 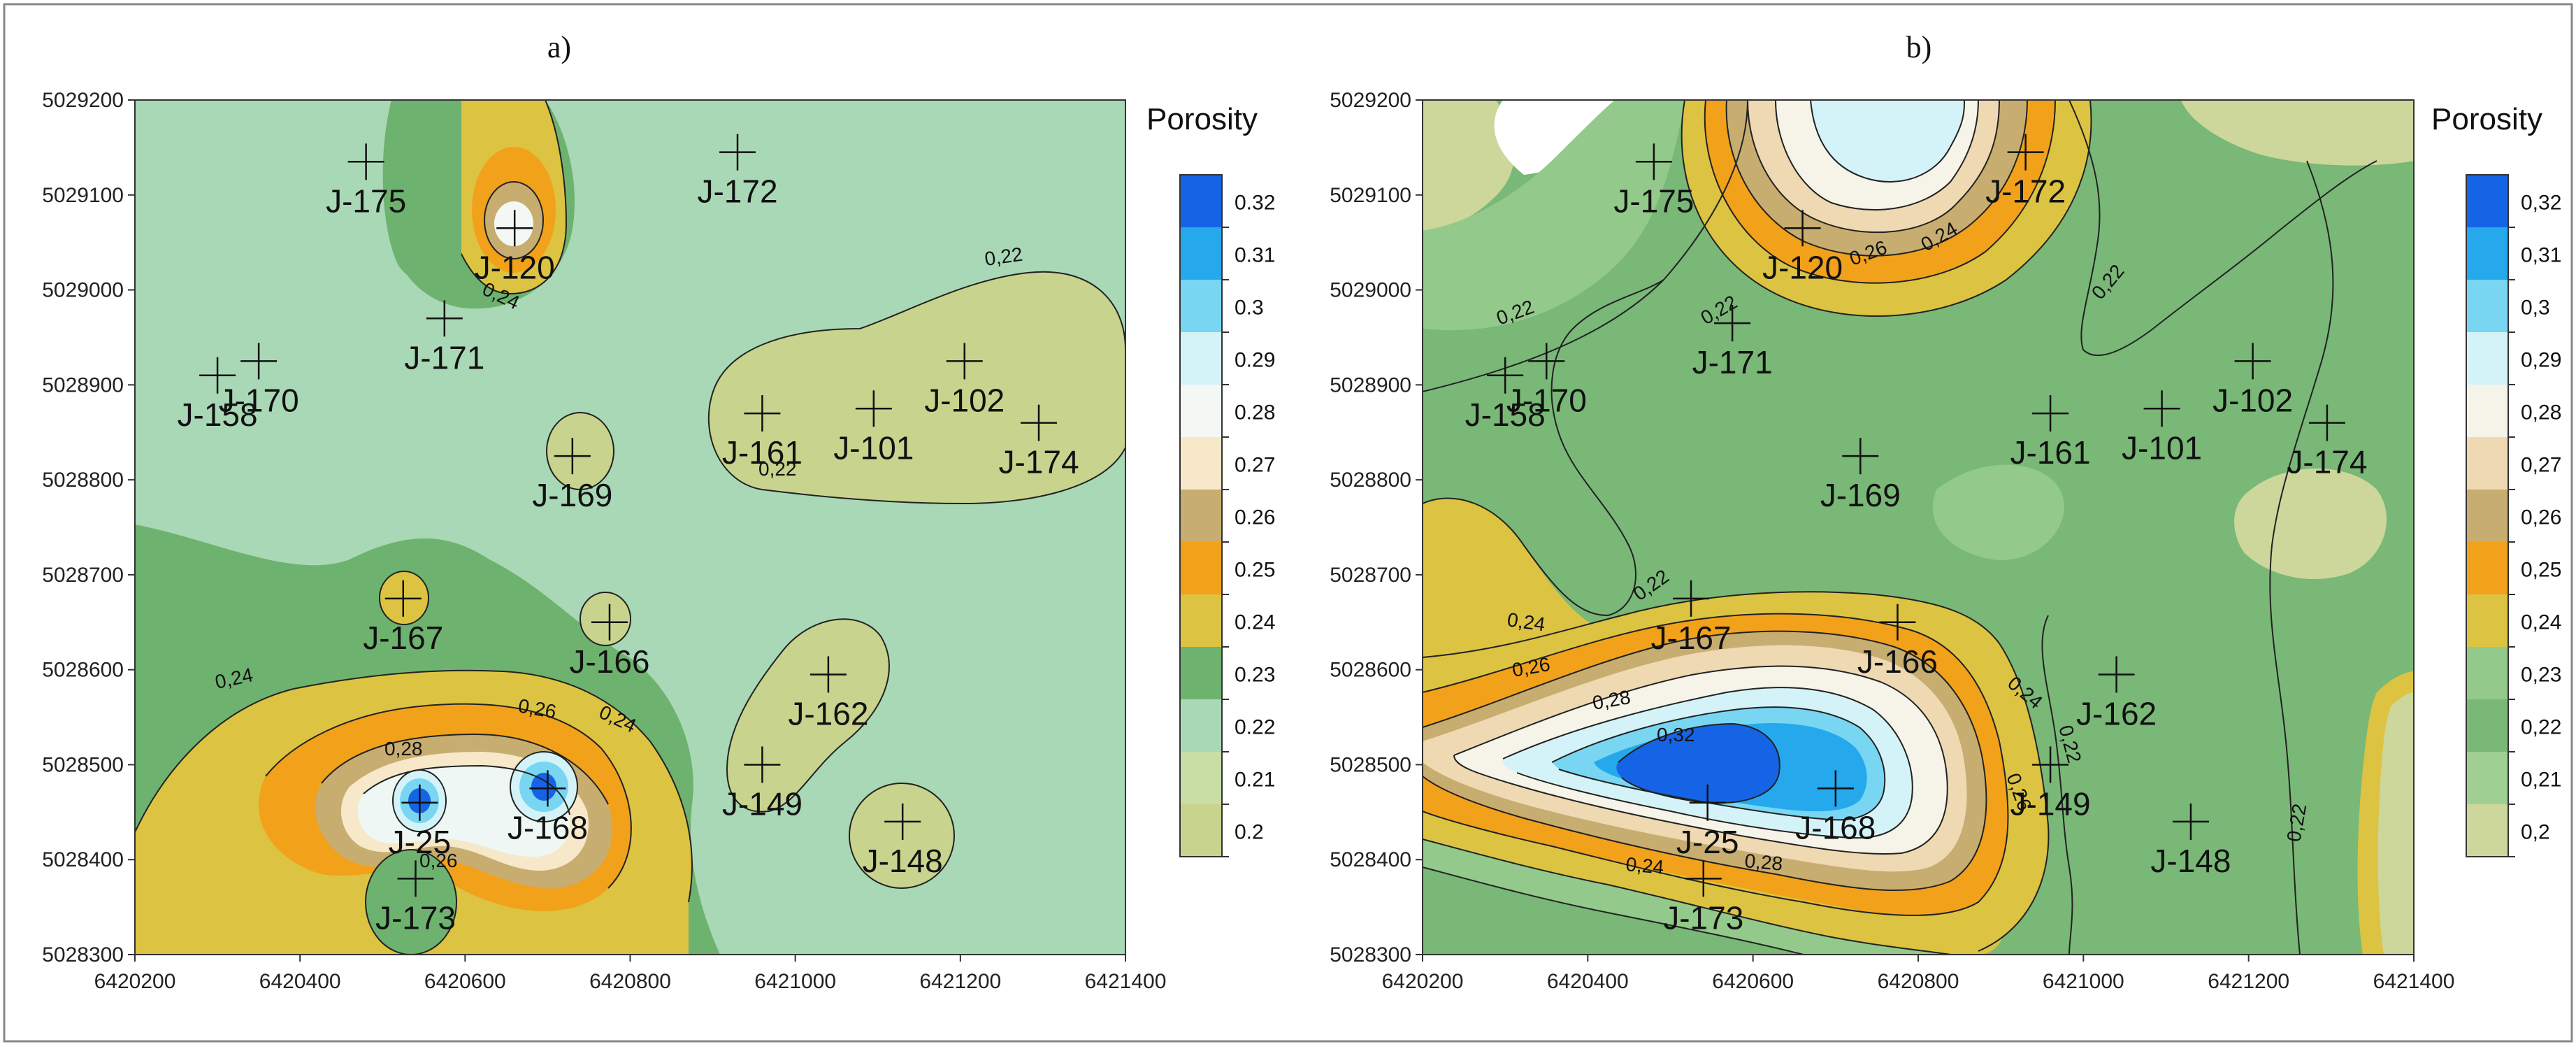 What do you see at coordinates (1370, 859) in the screenshot?
I see `y-tick-label: 5028400` at bounding box center [1370, 859].